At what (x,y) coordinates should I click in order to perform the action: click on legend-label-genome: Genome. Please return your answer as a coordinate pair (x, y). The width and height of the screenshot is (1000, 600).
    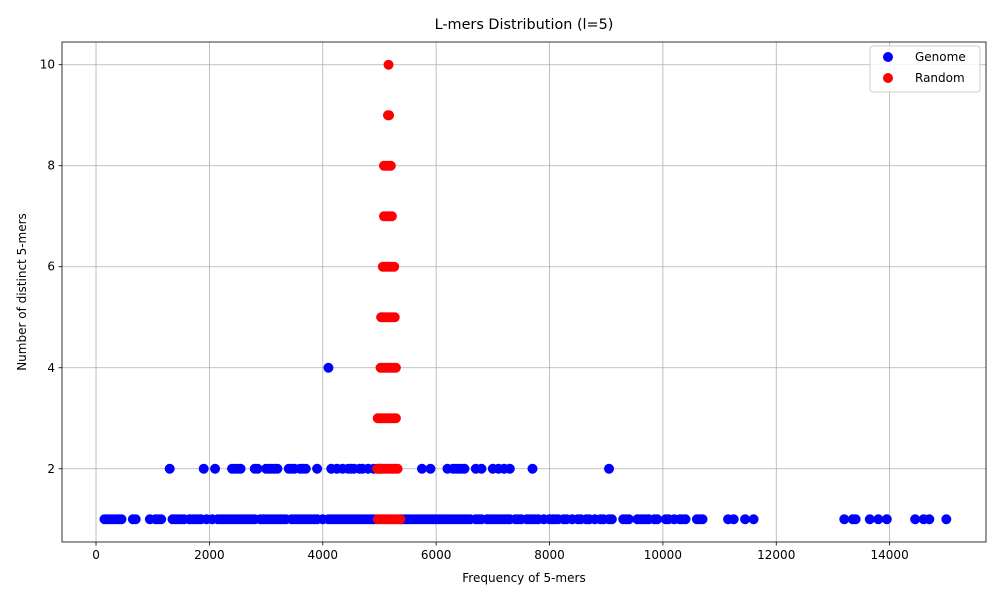
    Looking at the image, I should click on (940, 57).